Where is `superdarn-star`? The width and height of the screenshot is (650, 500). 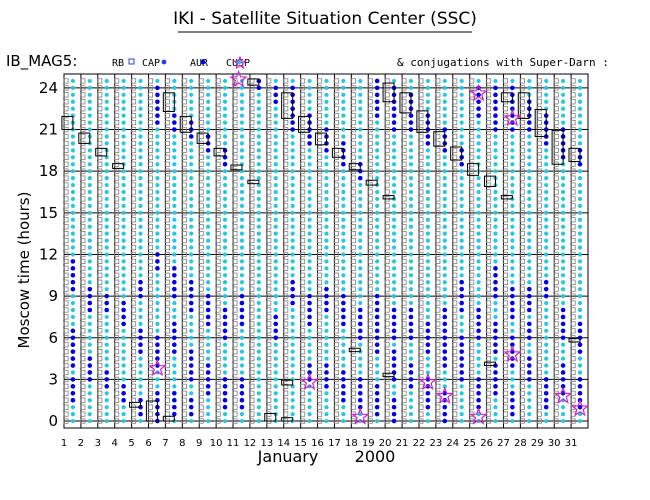
superdarn-star is located at coordinates (512, 117).